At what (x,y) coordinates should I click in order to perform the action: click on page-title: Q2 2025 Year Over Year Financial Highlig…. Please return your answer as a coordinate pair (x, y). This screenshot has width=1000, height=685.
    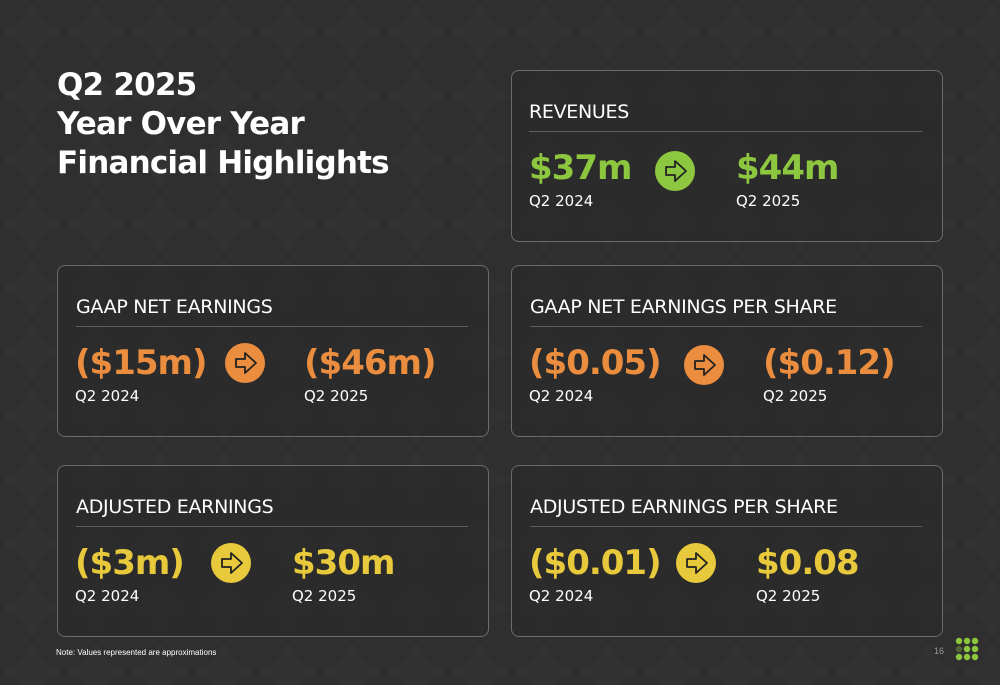
    Looking at the image, I should click on (223, 124).